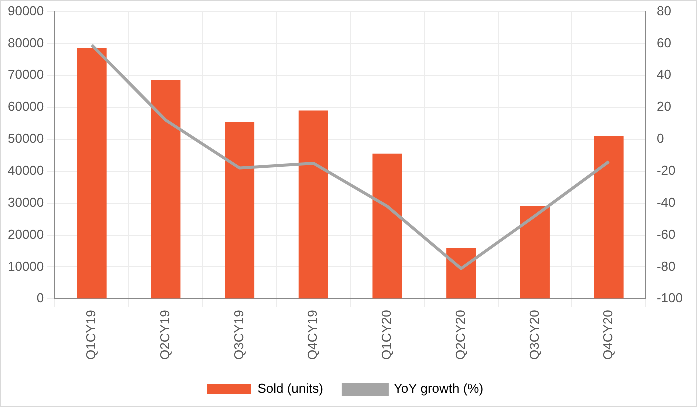 Image resolution: width=697 pixels, height=407 pixels. Describe the element at coordinates (165, 335) in the screenshot. I see `x-tick-label: Q2CY19` at that location.